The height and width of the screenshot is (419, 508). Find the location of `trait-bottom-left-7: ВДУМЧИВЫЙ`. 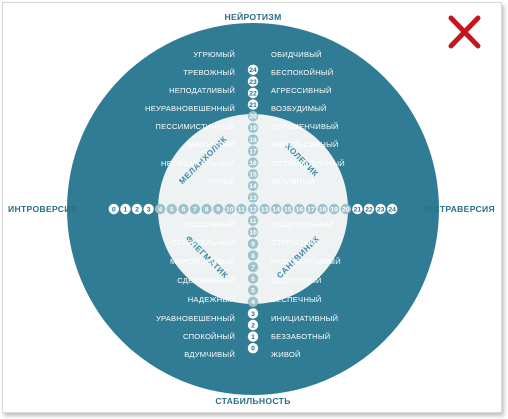

trait-bottom-left-7: ВДУМЧИВЫЙ is located at coordinates (209, 354).